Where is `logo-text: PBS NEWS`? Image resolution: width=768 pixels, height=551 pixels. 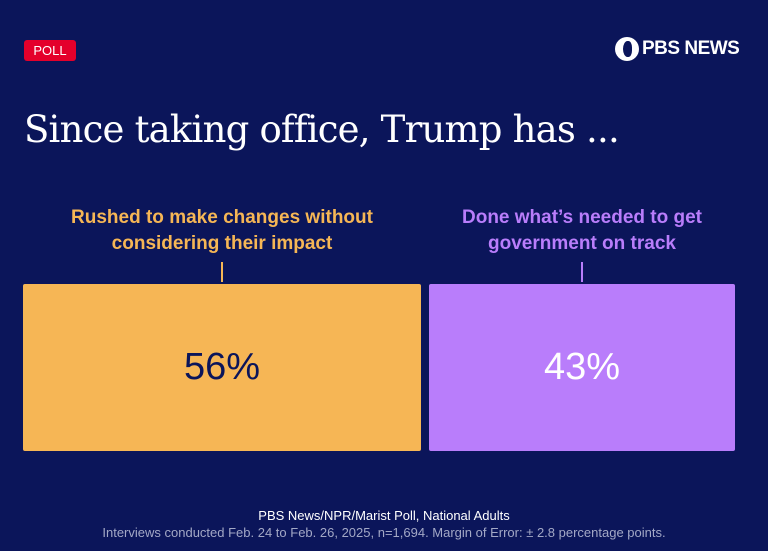
logo-text: PBS NEWS is located at coordinates (691, 48).